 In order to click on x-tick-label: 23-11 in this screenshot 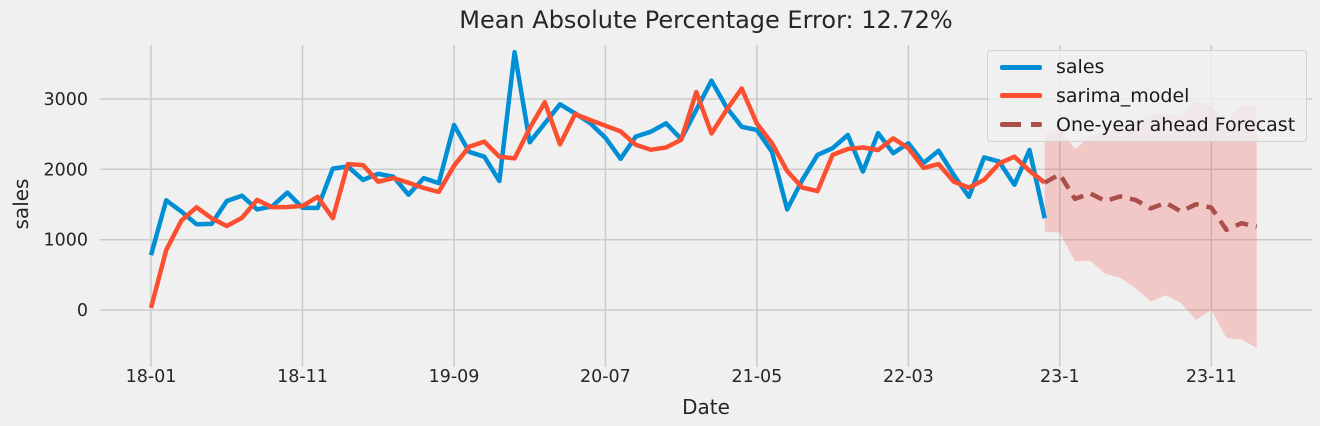, I will do `click(1211, 377)`.